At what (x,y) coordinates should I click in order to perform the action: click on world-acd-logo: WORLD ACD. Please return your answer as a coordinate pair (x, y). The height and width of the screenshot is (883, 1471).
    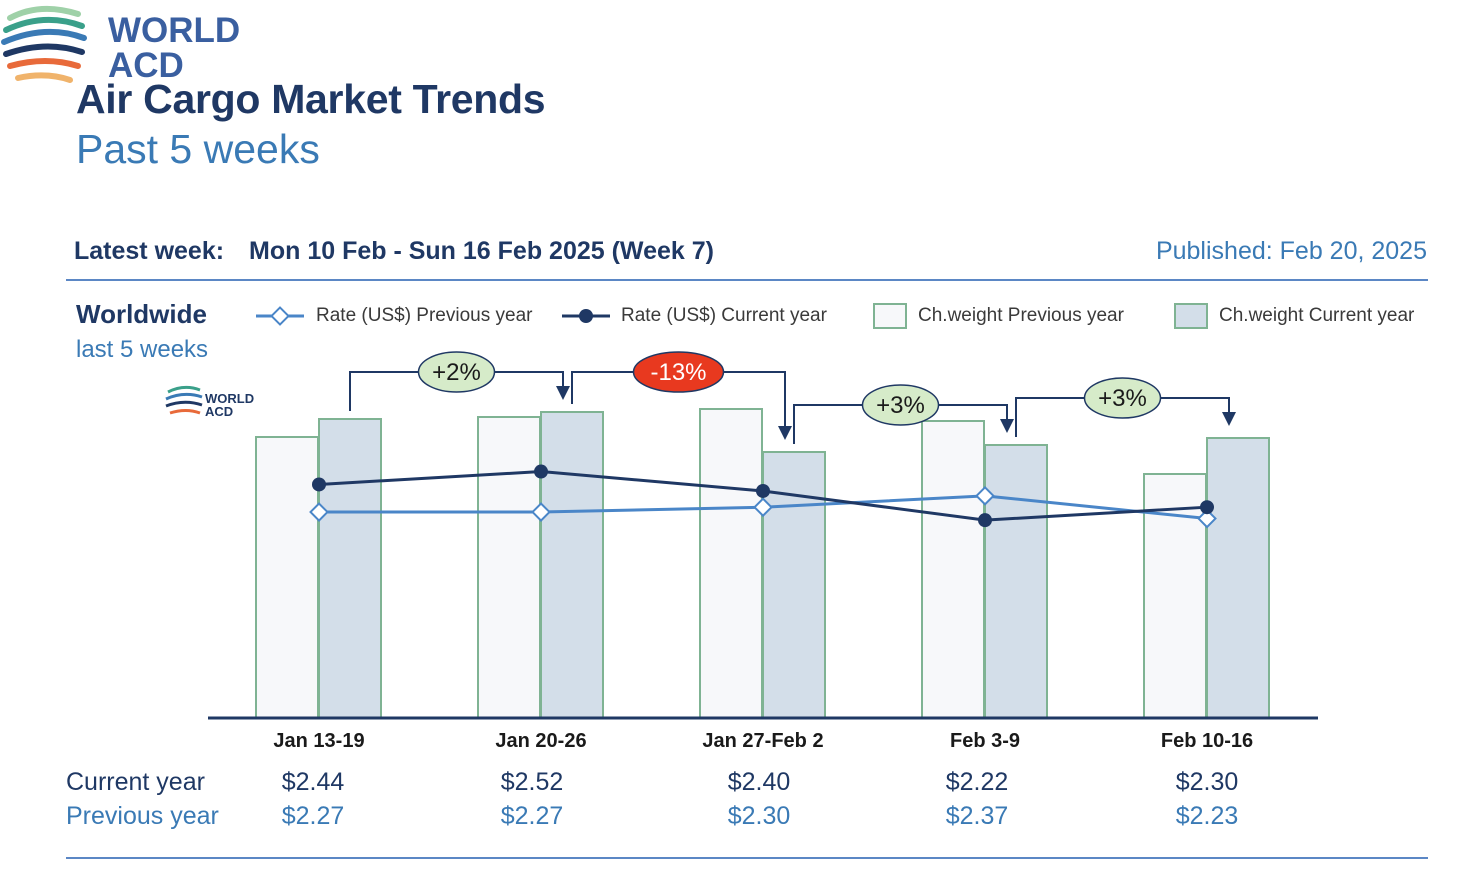
    Looking at the image, I should click on (120, 45).